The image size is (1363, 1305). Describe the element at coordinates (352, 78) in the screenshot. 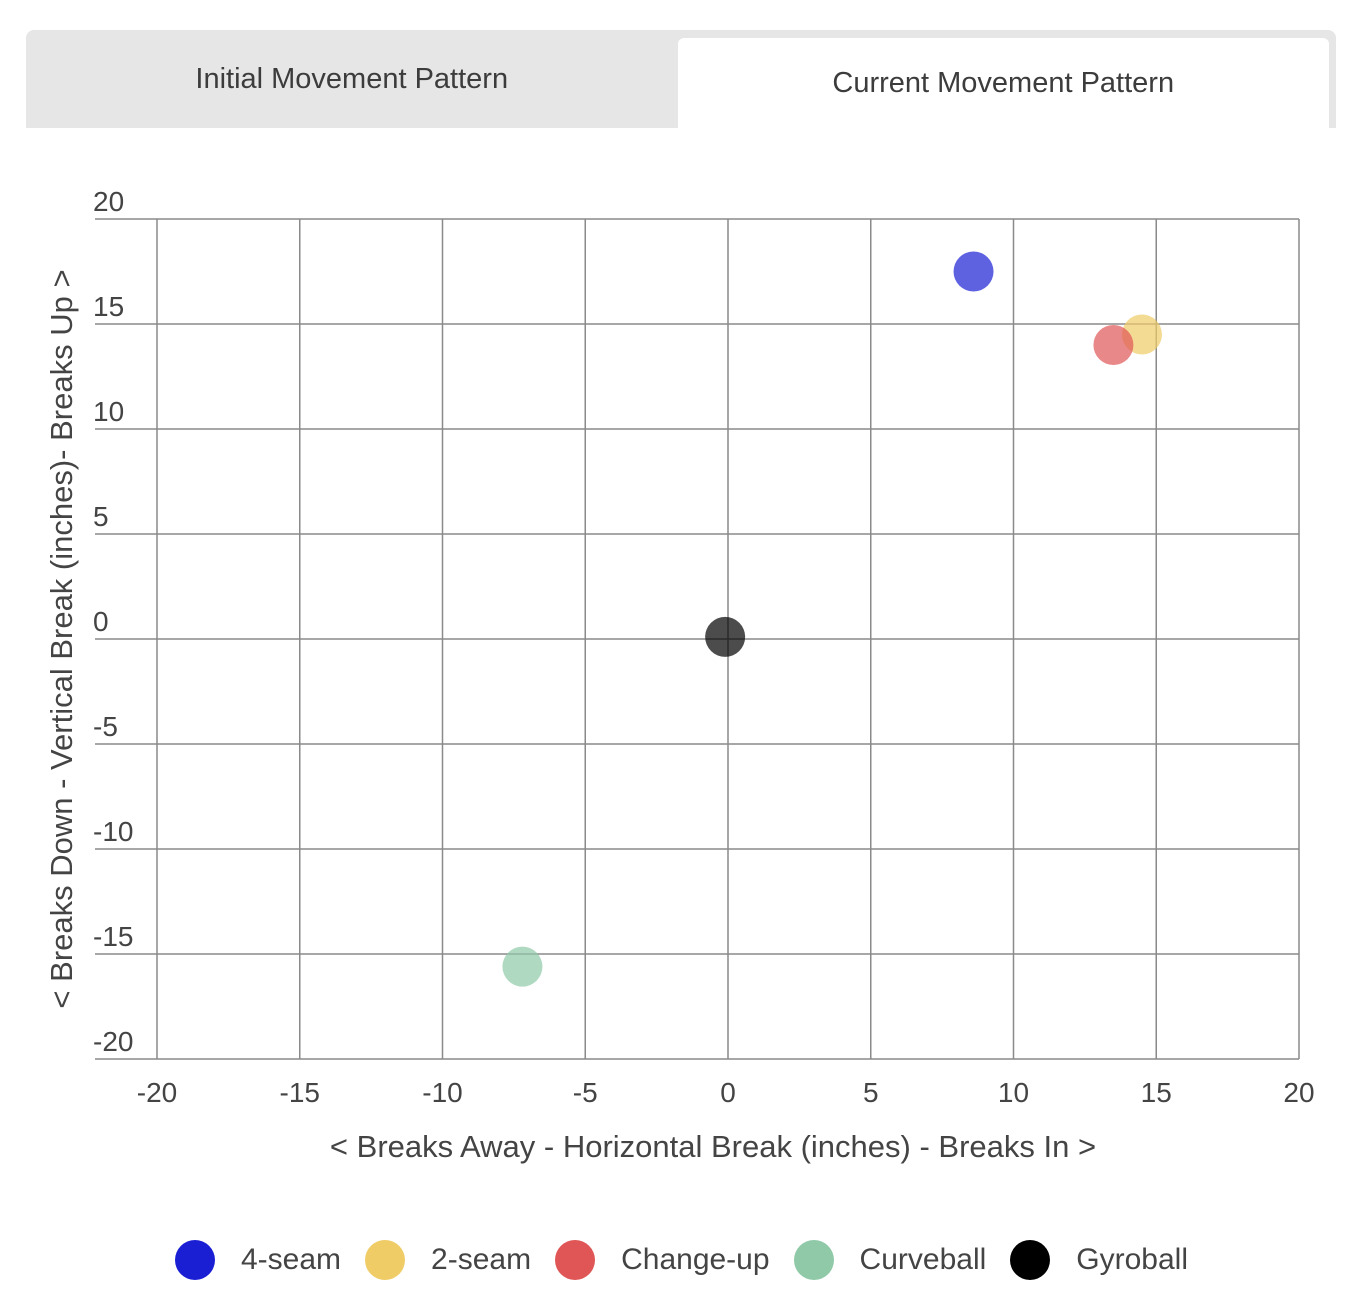

I see `tab-initial-movement-pattern: Initial Movement Pattern` at that location.